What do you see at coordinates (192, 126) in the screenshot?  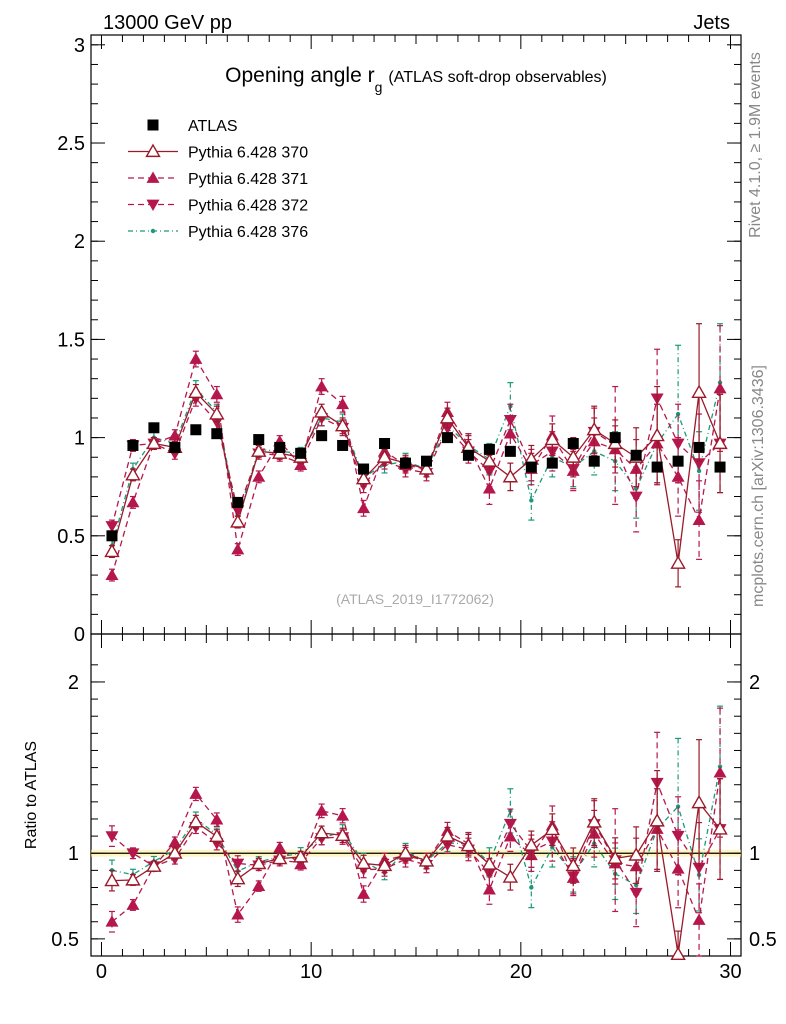 I see `legend-item: ATLAS` at bounding box center [192, 126].